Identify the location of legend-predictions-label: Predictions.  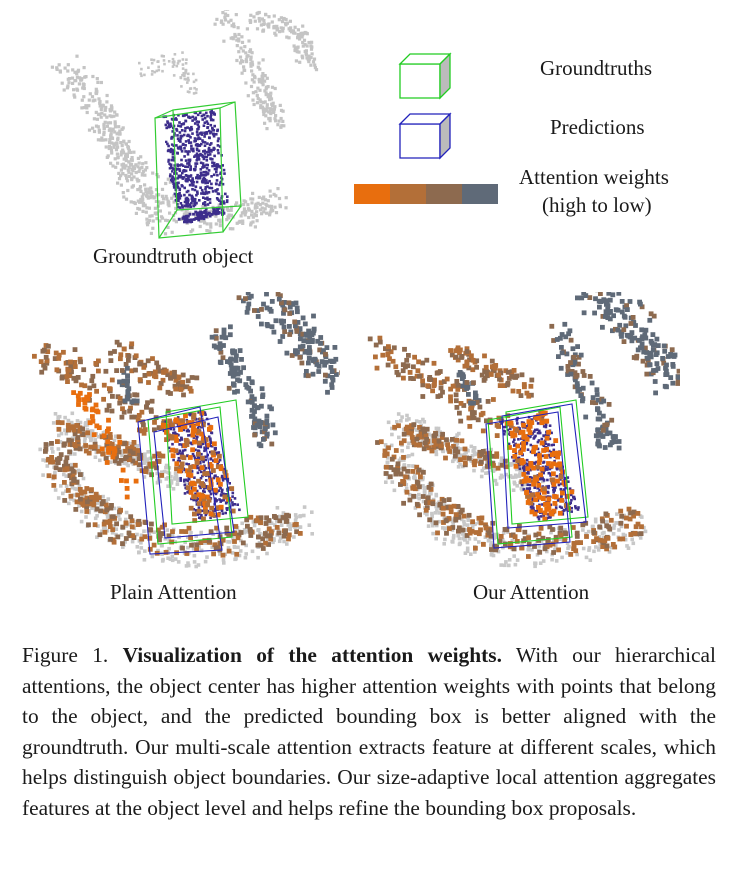
(597, 127).